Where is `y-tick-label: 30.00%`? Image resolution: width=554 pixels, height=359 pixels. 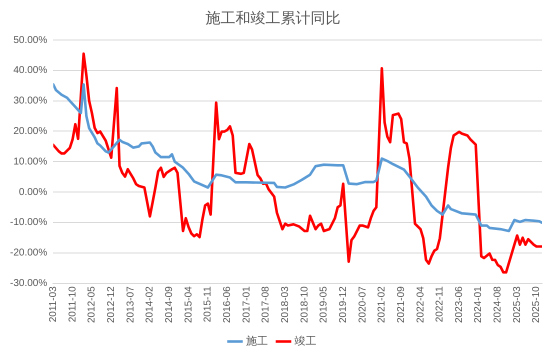
y-tick-label: 30.00% is located at coordinates (30, 101).